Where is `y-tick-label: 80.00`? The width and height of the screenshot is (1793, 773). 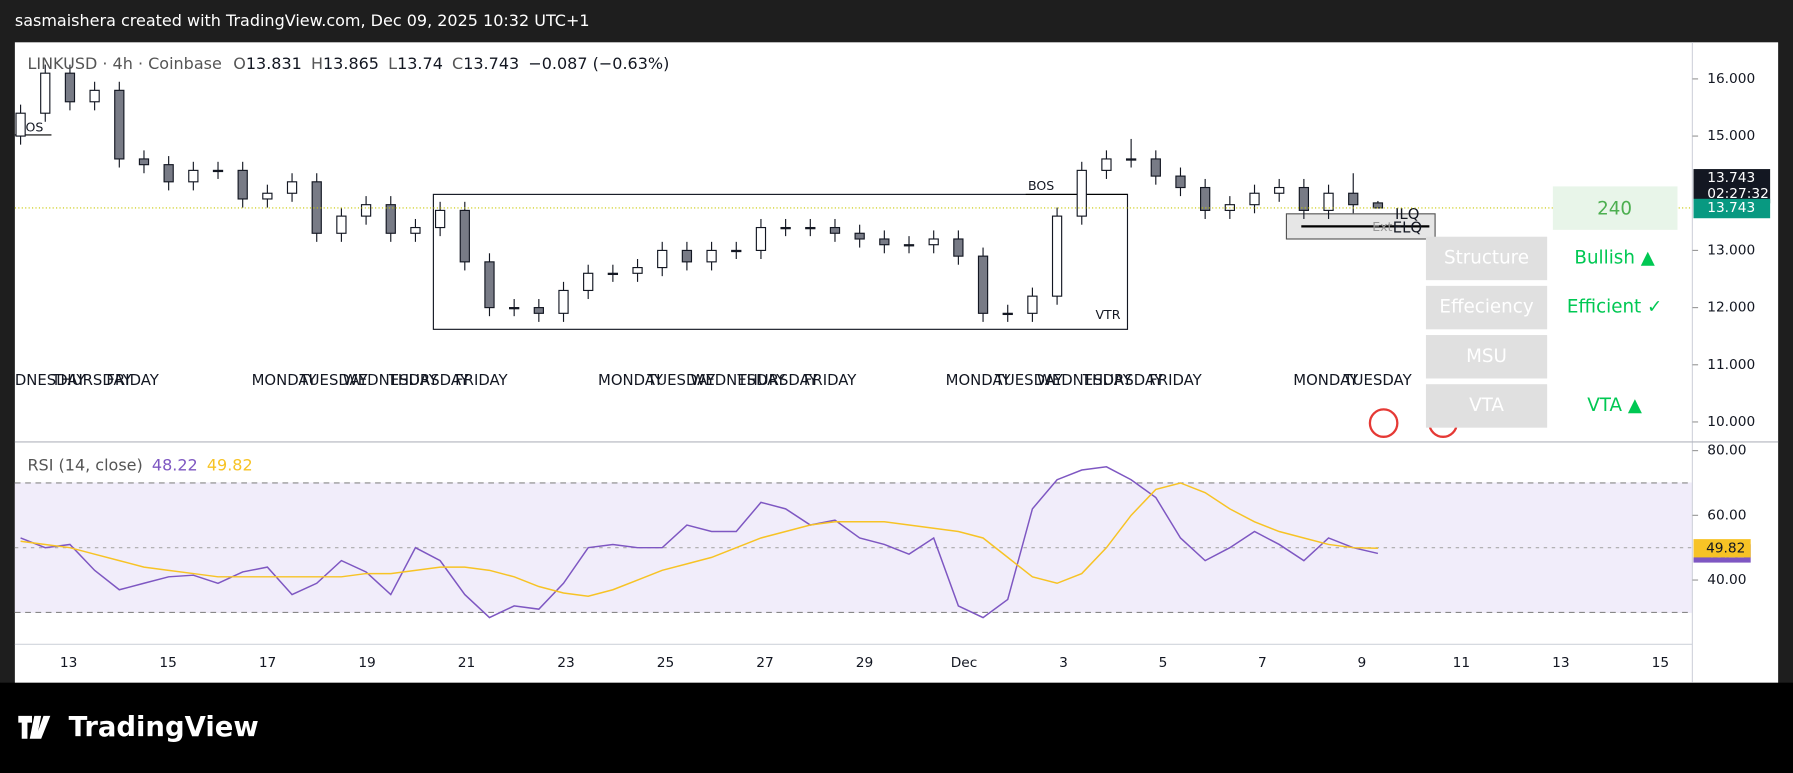 y-tick-label: 80.00 is located at coordinates (1726, 451).